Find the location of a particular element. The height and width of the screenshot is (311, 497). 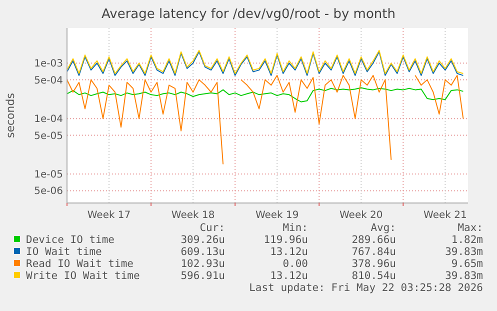

text: 9.65m is located at coordinates (467, 264).